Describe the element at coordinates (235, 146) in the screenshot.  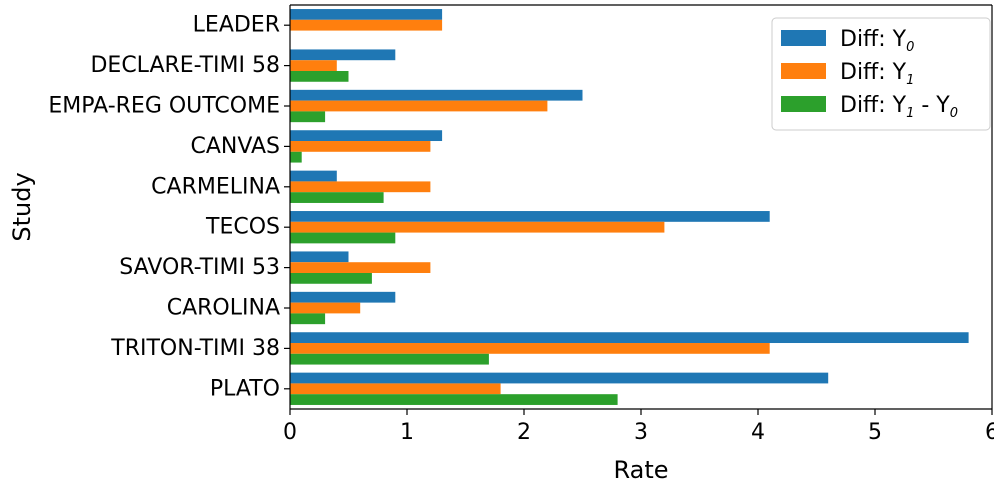
I see `y-tick-label: CANVAS` at that location.